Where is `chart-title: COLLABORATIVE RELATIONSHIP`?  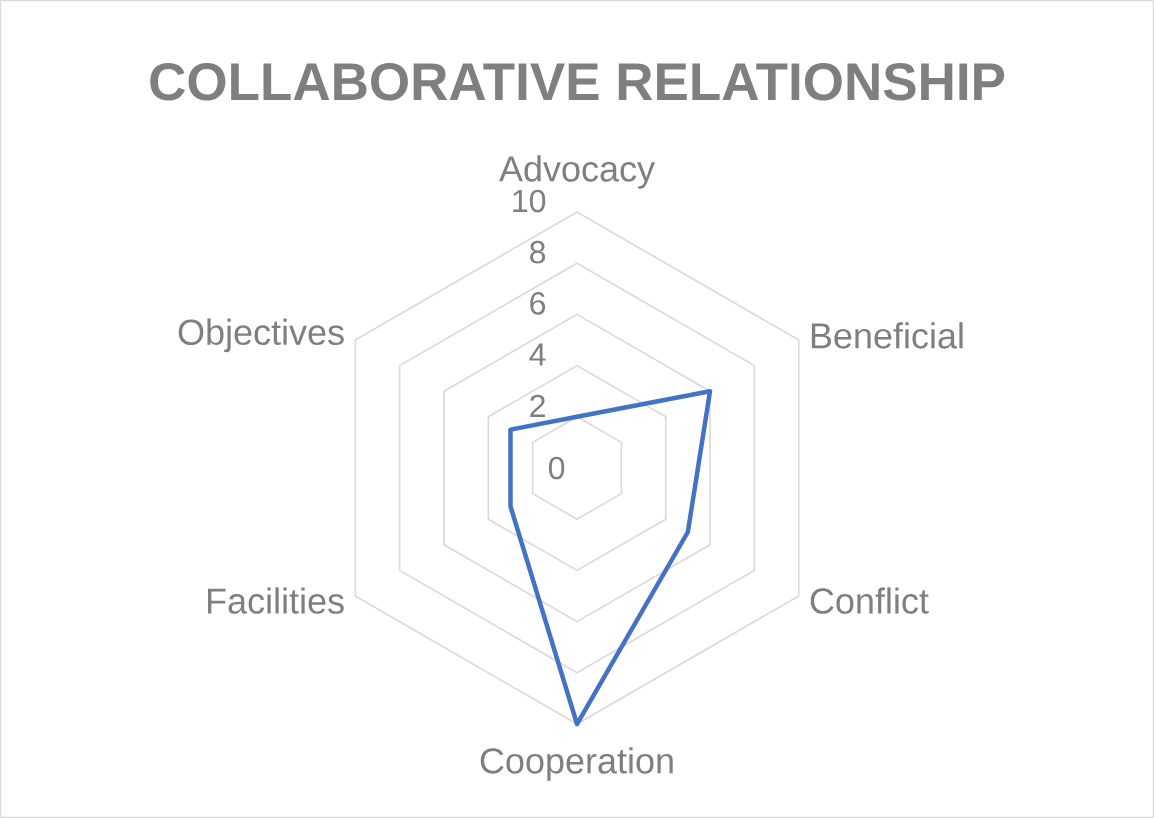 chart-title: COLLABORATIVE RELATIONSHIP is located at coordinates (577, 81).